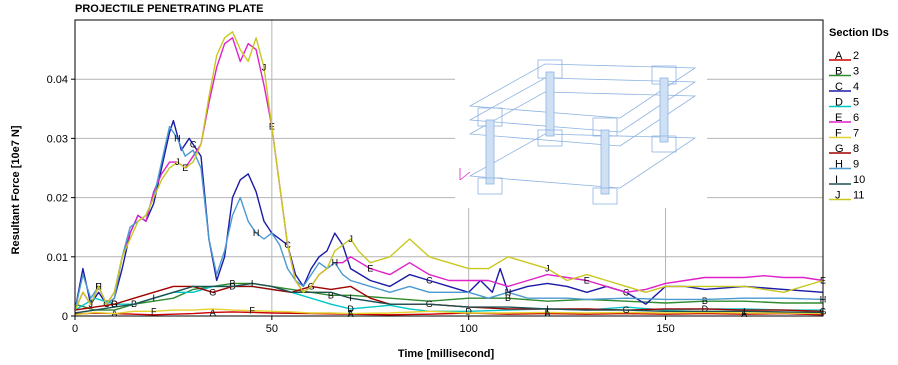 This screenshot has height=365, width=898. I want to click on legend-label-2: 2, so click(856, 56).